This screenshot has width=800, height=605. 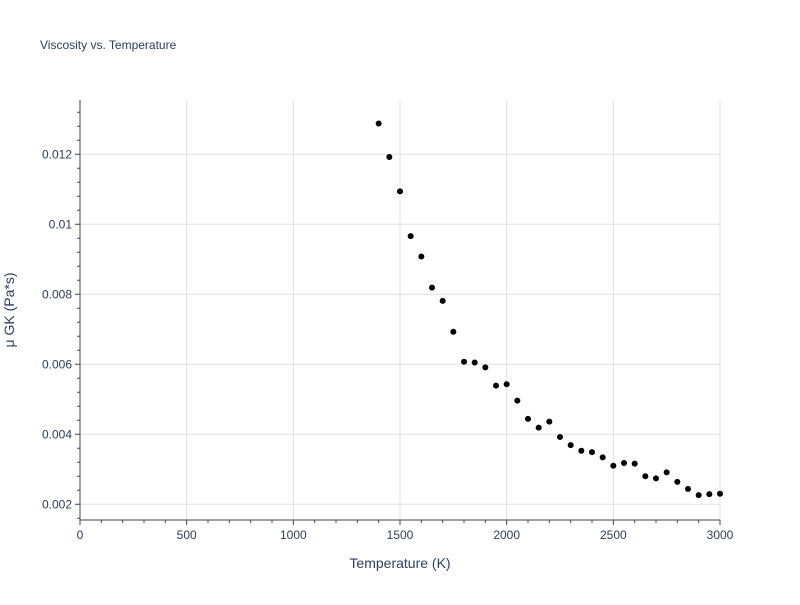 I want to click on chart-title: Viscosity vs. Temperature, so click(x=108, y=45).